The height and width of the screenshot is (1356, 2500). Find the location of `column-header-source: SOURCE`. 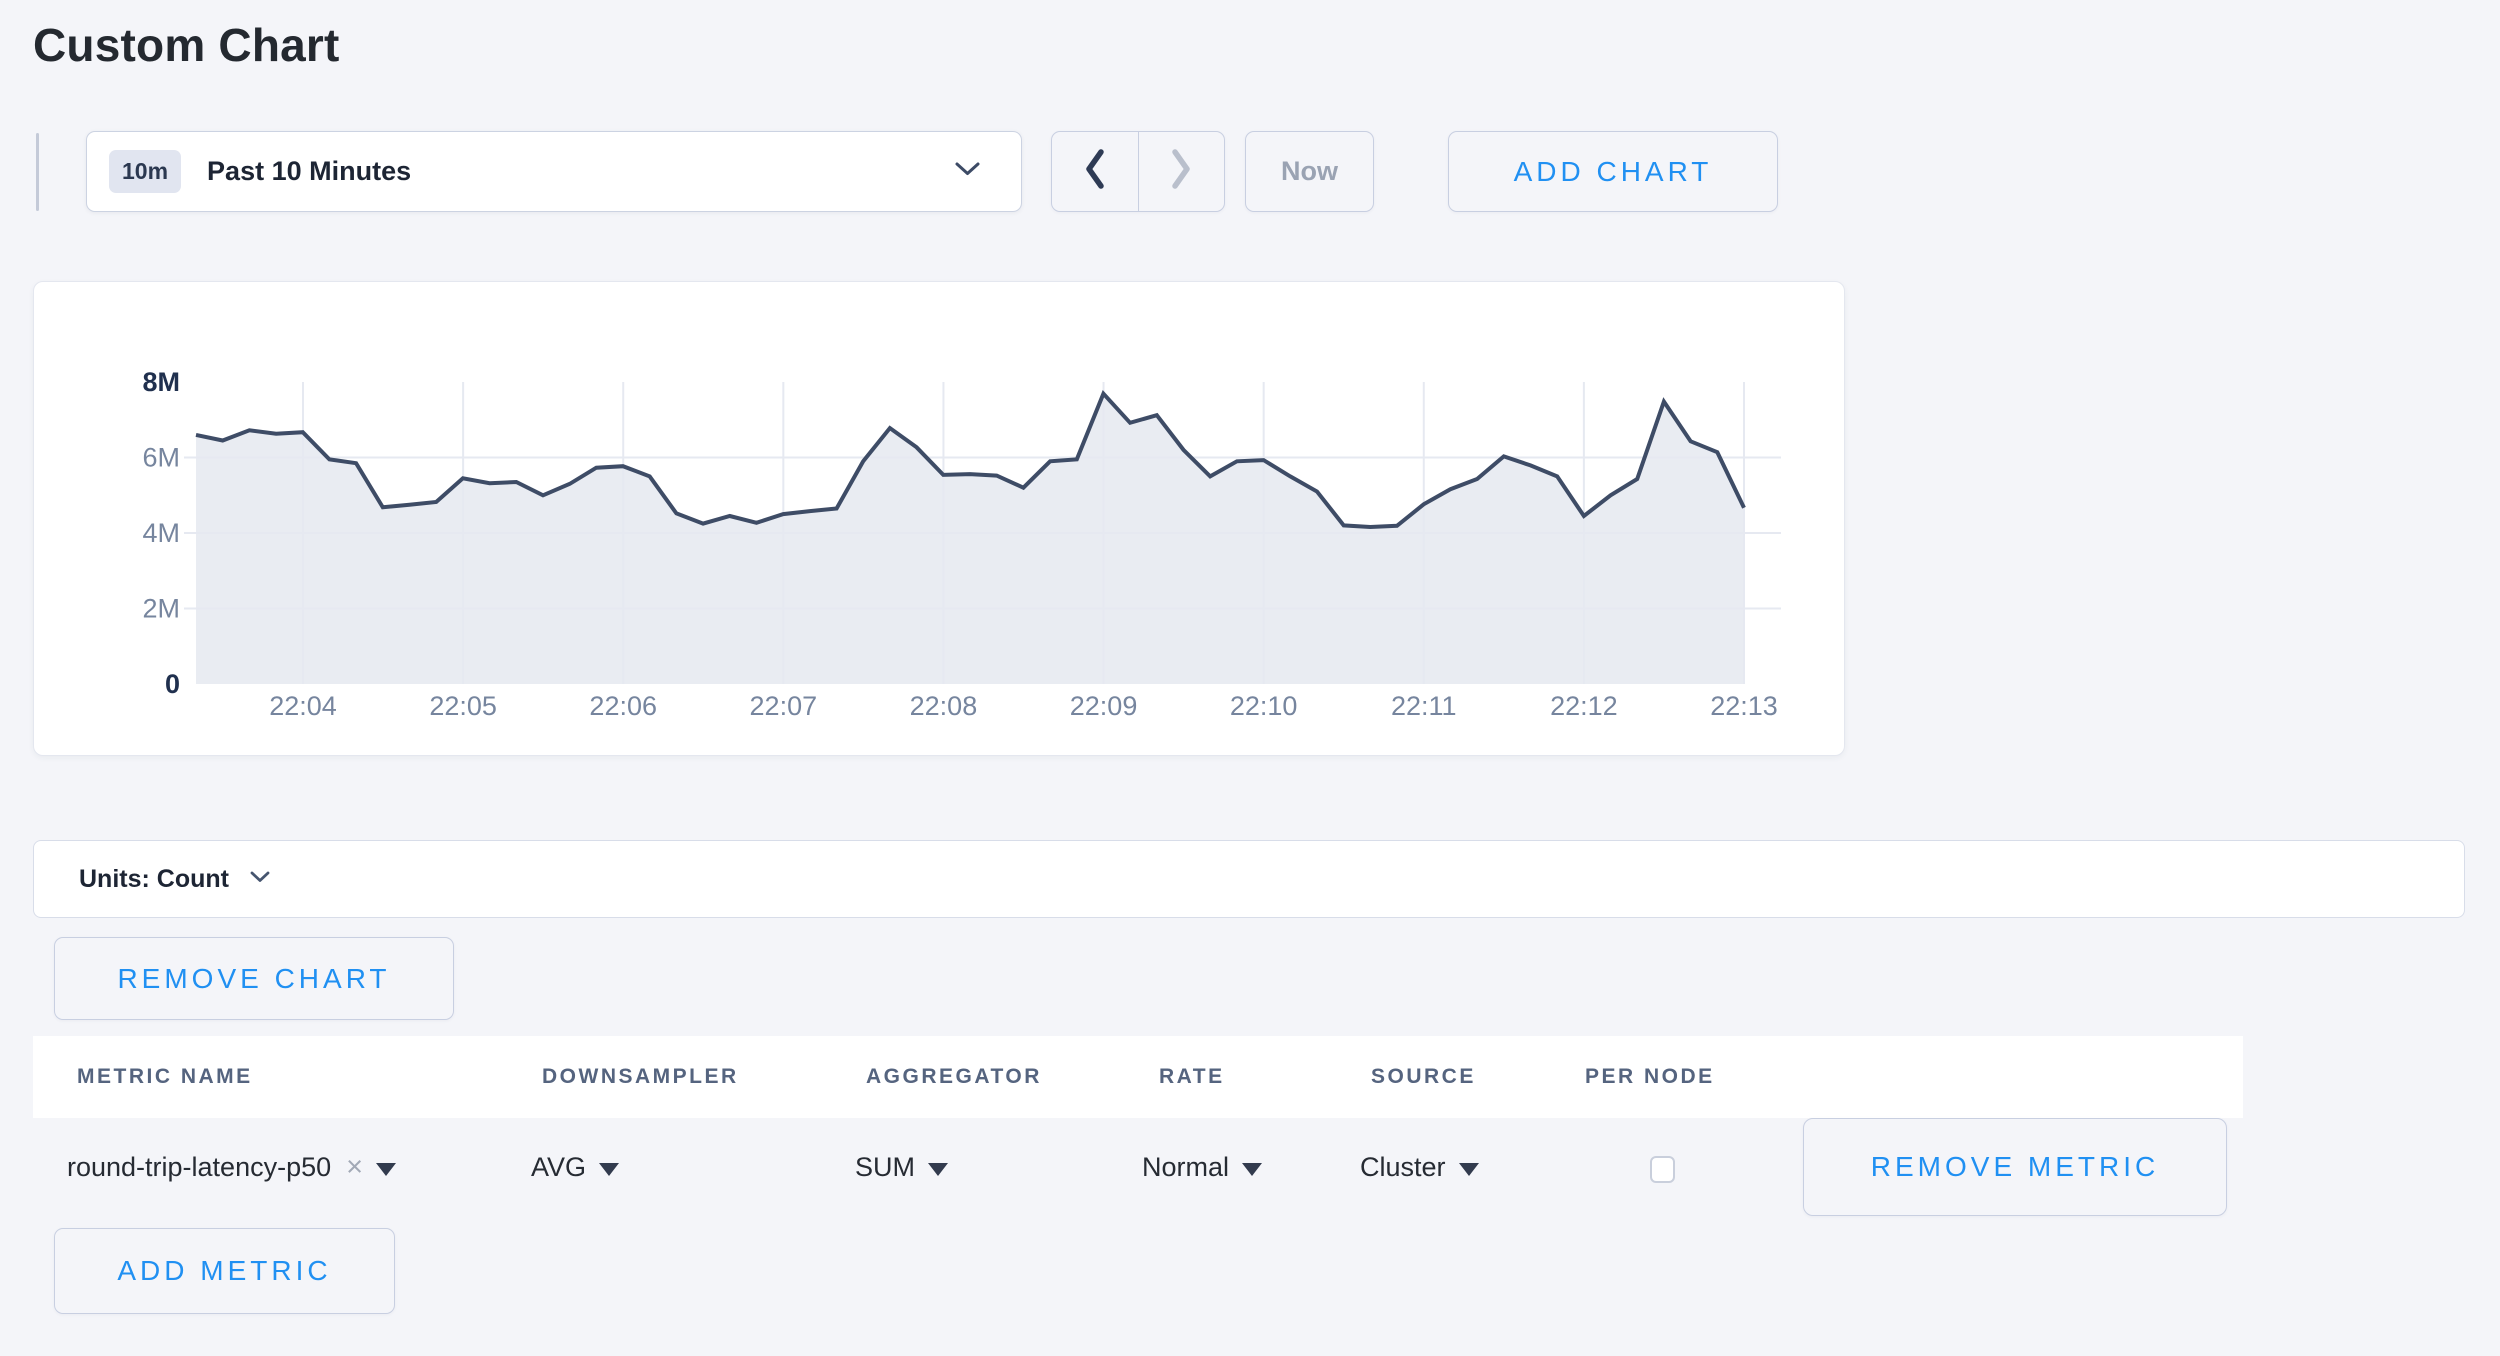

column-header-source: SOURCE is located at coordinates (1423, 1076).